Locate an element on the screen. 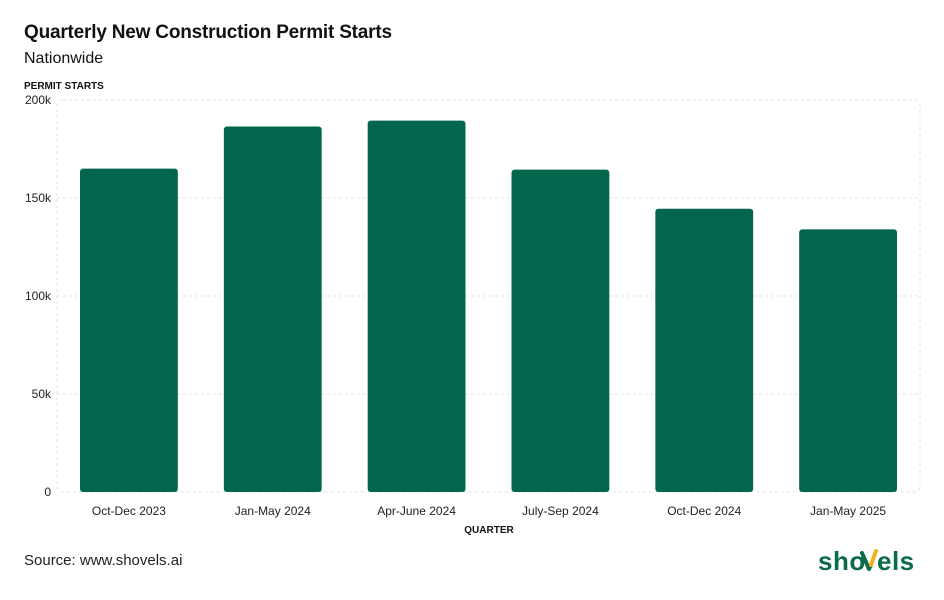 The width and height of the screenshot is (944, 600). y-tick-label: 50k is located at coordinates (42, 394).